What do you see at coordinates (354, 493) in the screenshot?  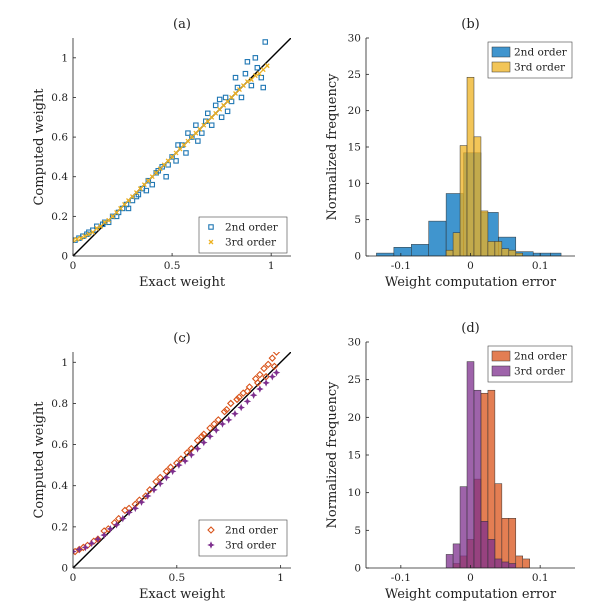 I see `y-tick-label: 10` at bounding box center [354, 493].